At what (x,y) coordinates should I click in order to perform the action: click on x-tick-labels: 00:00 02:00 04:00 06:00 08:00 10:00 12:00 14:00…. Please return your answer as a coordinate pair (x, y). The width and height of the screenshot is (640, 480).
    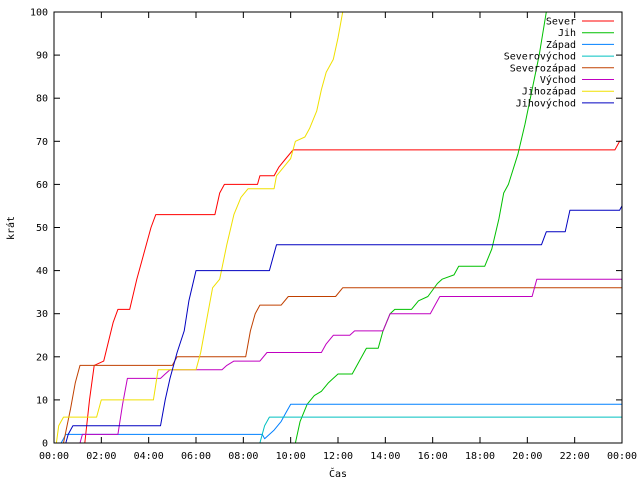
    Looking at the image, I should click on (338, 456).